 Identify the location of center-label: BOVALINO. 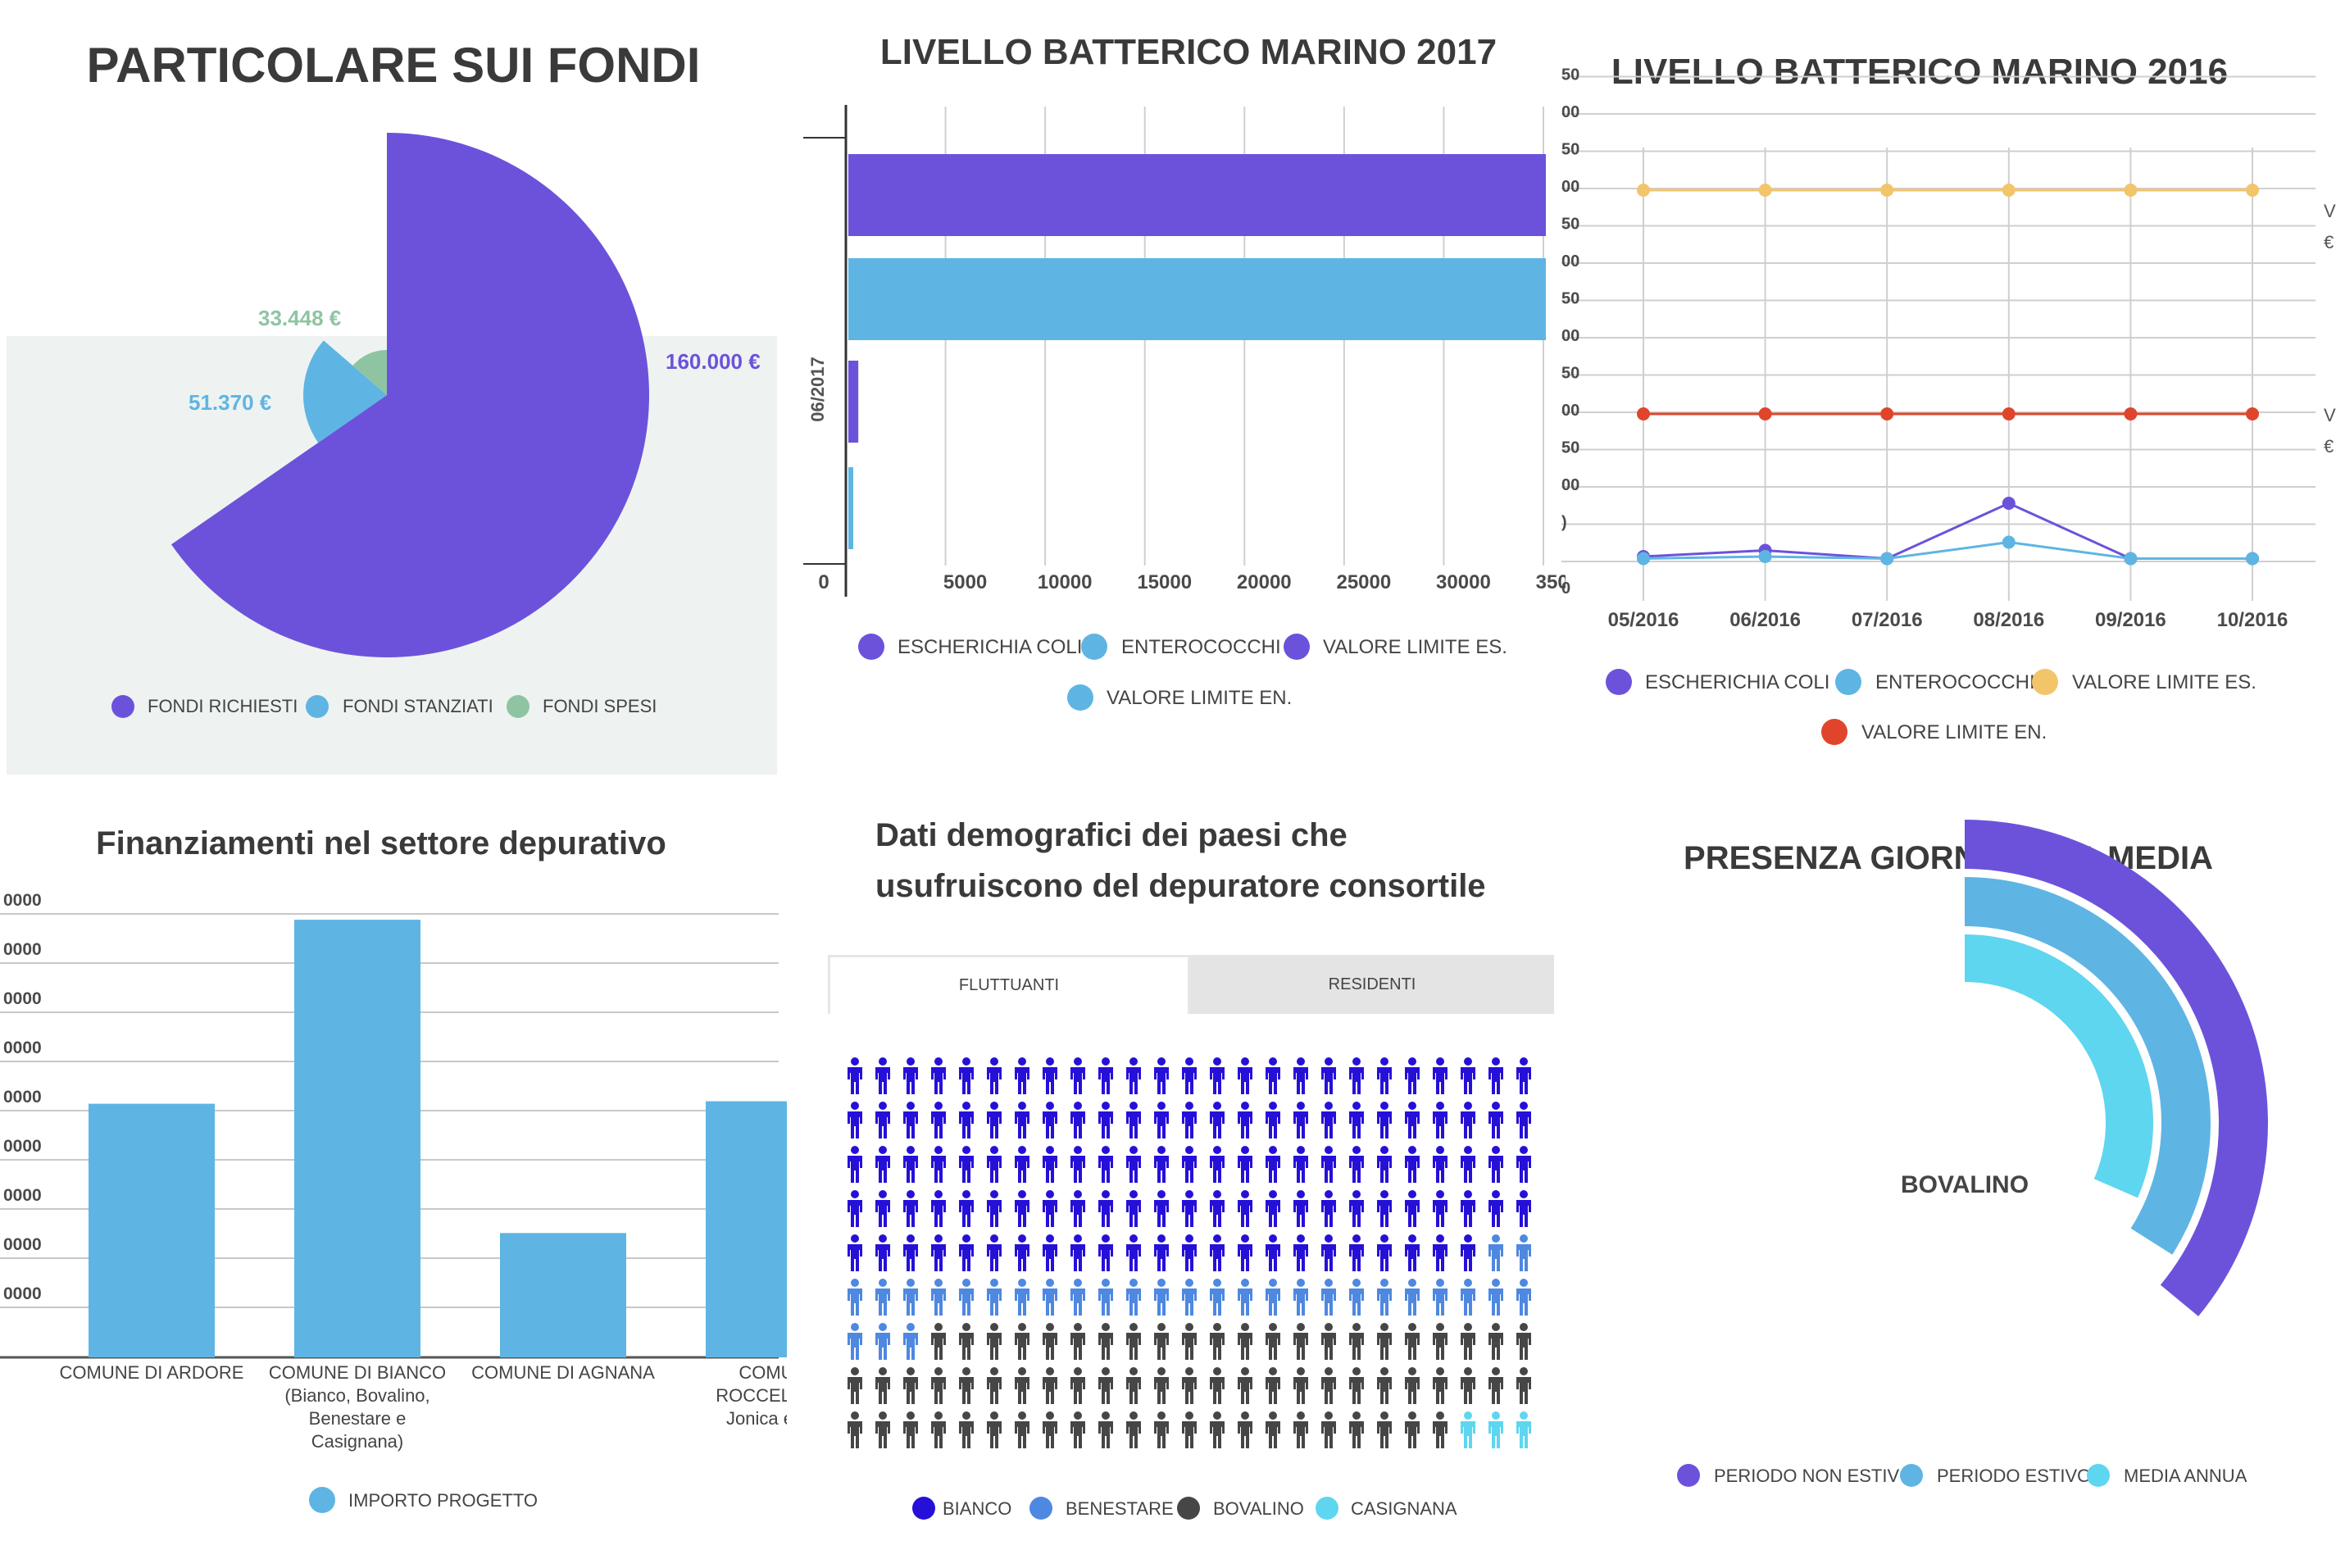
(1965, 1184).